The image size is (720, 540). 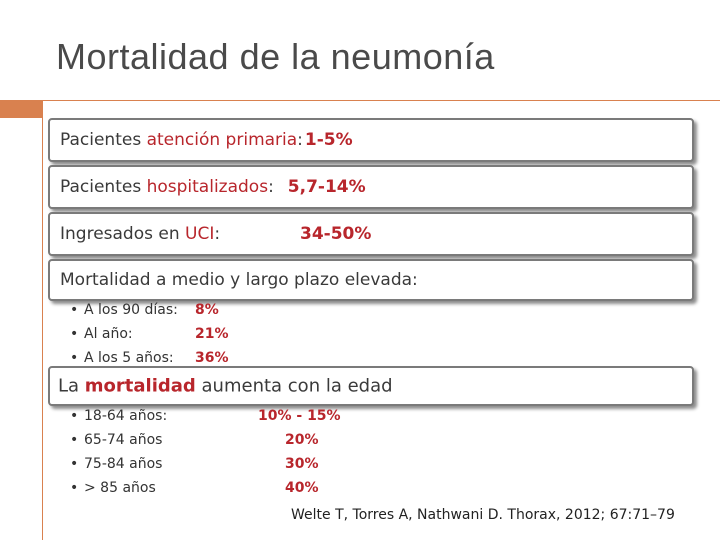 What do you see at coordinates (371, 140) in the screenshot?
I see `mortality-primary-care-box: Pacientes atención primaria: 1-5%` at bounding box center [371, 140].